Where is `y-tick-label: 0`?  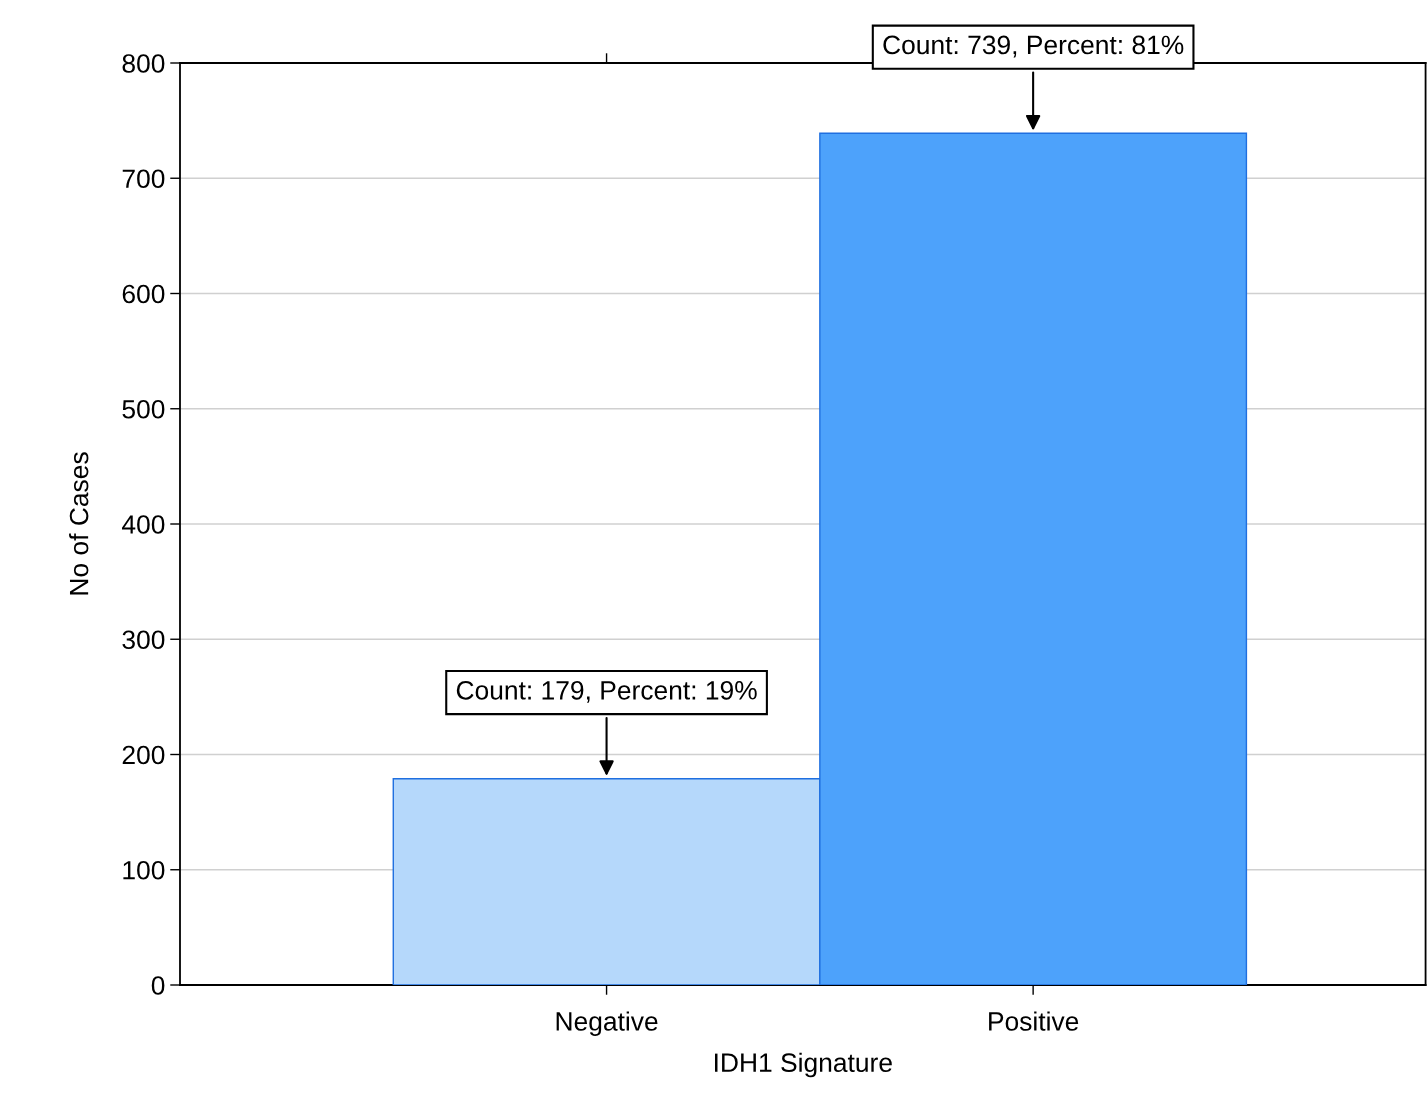 y-tick-label: 0 is located at coordinates (158, 985).